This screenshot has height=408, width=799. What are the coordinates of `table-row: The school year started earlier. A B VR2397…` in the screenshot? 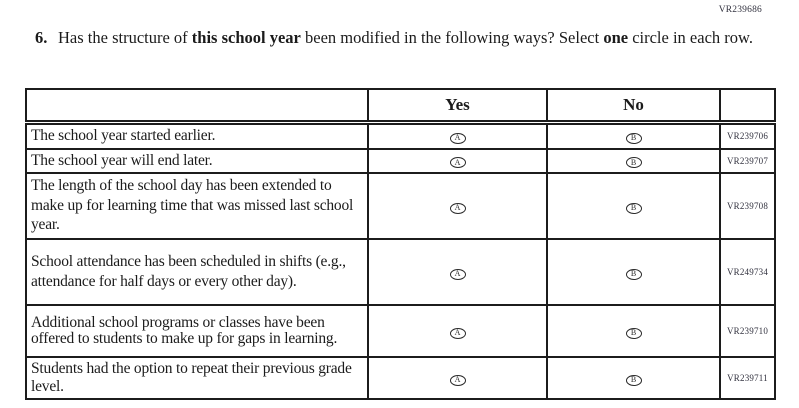 It's located at (400, 135).